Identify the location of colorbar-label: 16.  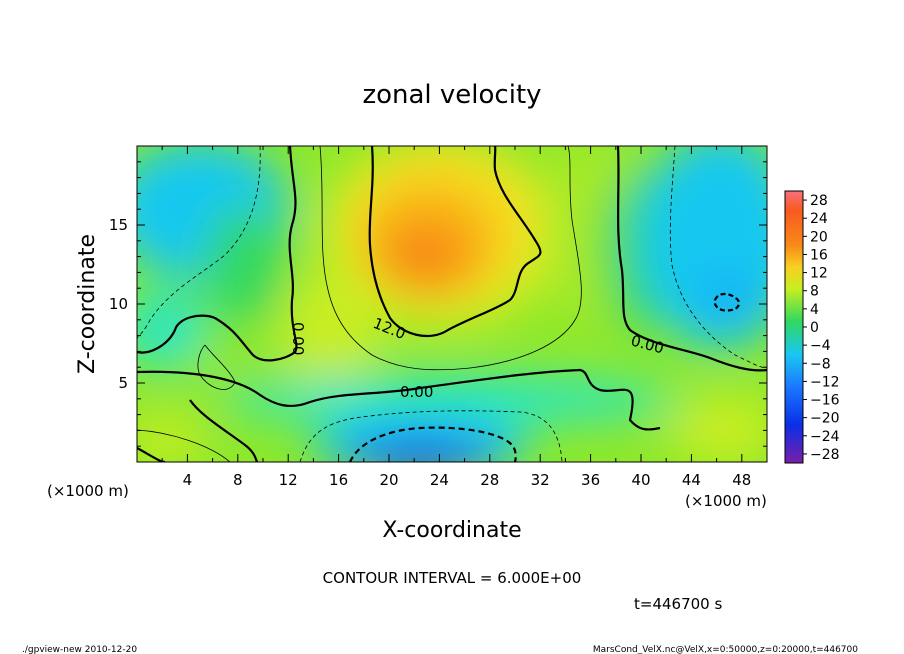
(819, 255).